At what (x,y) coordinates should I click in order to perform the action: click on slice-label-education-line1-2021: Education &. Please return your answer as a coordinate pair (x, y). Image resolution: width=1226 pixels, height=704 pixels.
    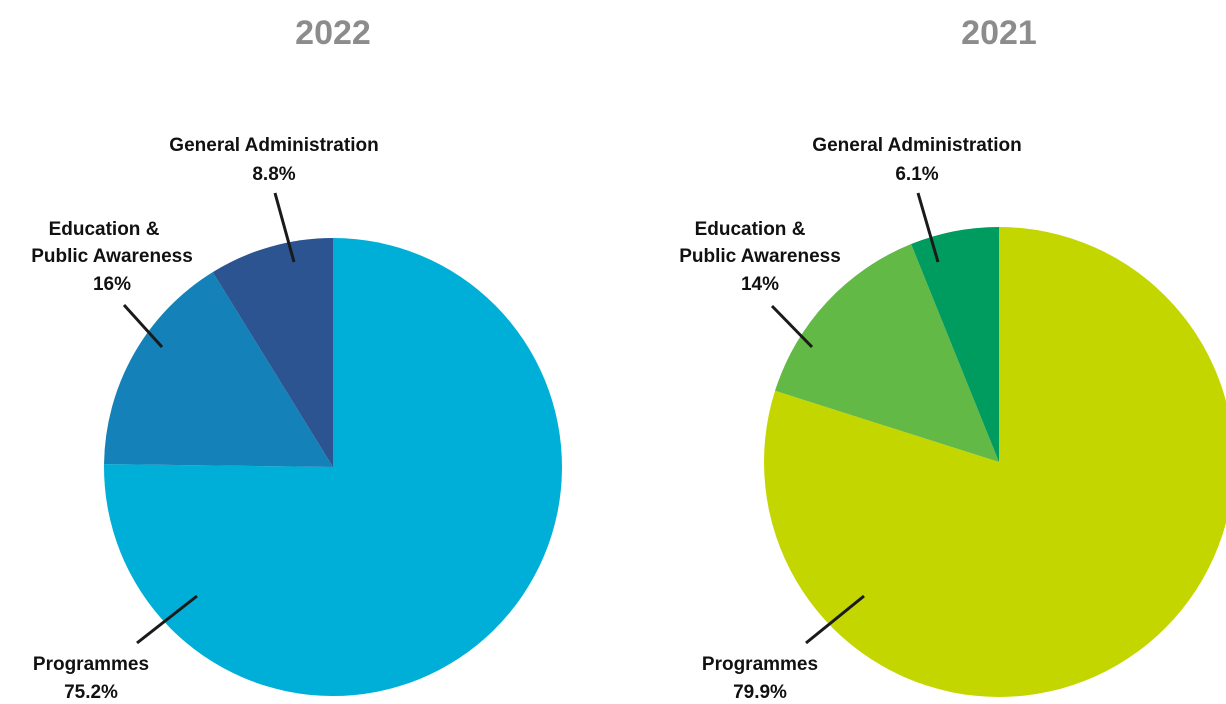
    Looking at the image, I should click on (750, 229).